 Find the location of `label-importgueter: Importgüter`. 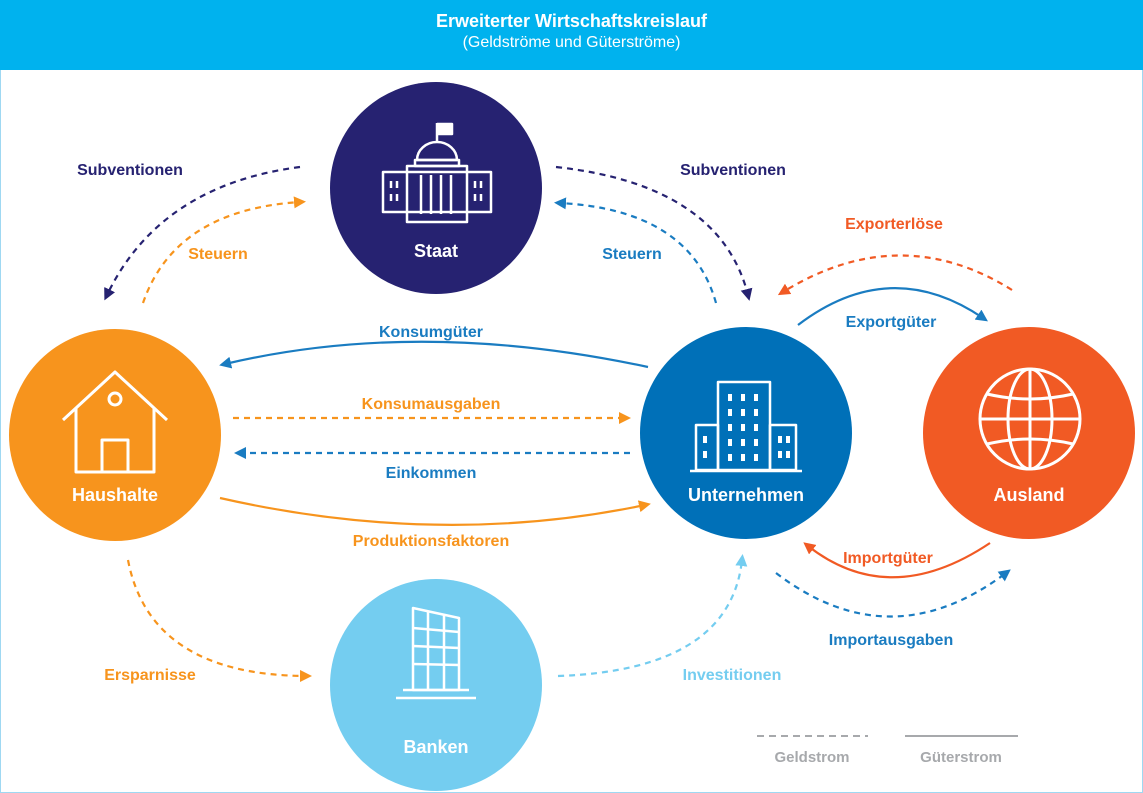

label-importgueter: Importgüter is located at coordinates (888, 558).